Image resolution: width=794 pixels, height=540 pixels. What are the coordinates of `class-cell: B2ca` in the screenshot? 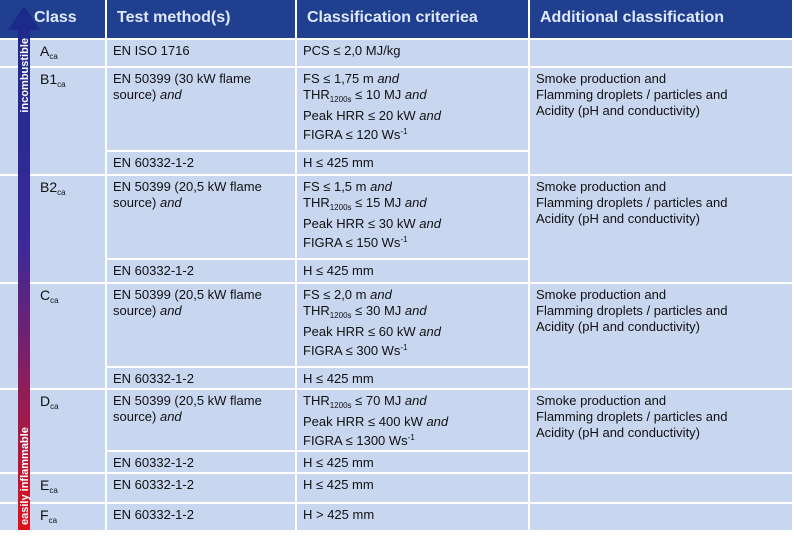 It's located at (52, 229).